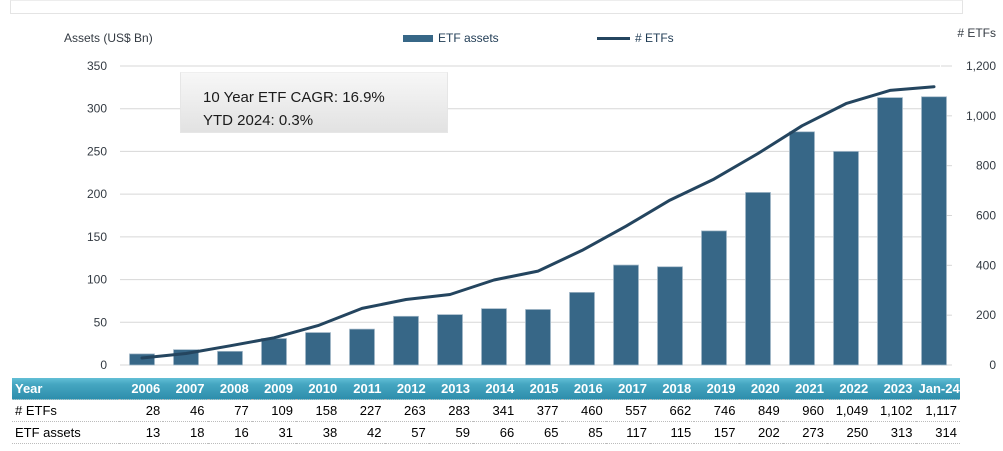 Image resolution: width=1003 pixels, height=451 pixels. Describe the element at coordinates (141, 389) in the screenshot. I see `table-header-2006: 2006` at that location.